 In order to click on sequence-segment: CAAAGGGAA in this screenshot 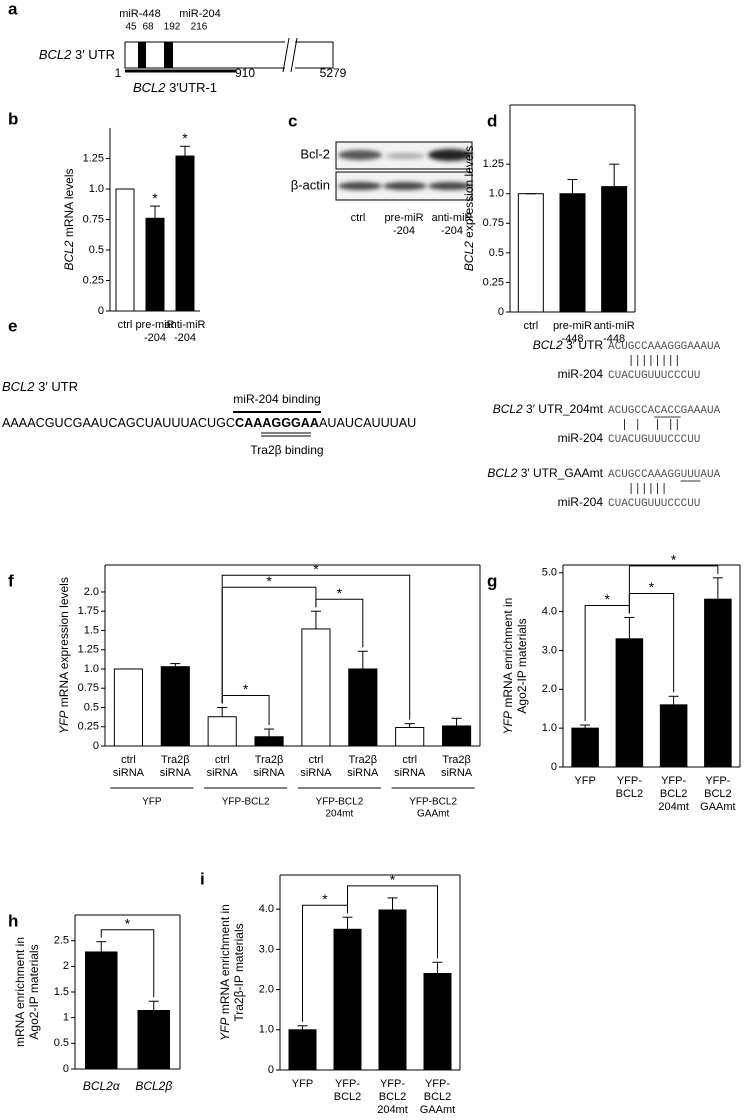, I will do `click(277, 423)`.